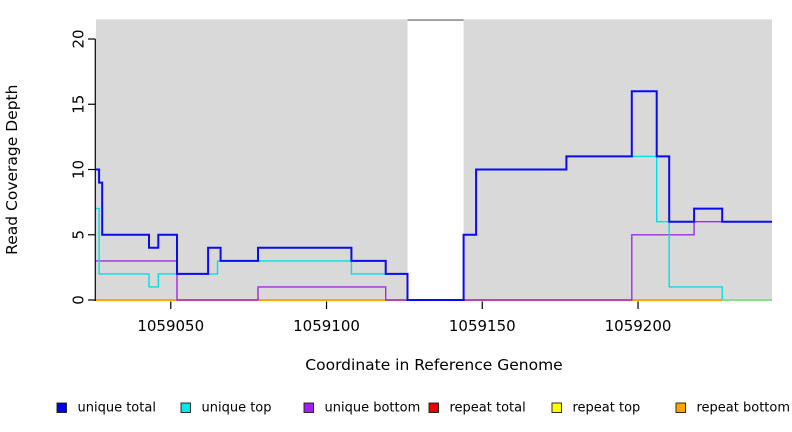  I want to click on x-axis-title: Coordinate in Reference Genome, so click(433, 365).